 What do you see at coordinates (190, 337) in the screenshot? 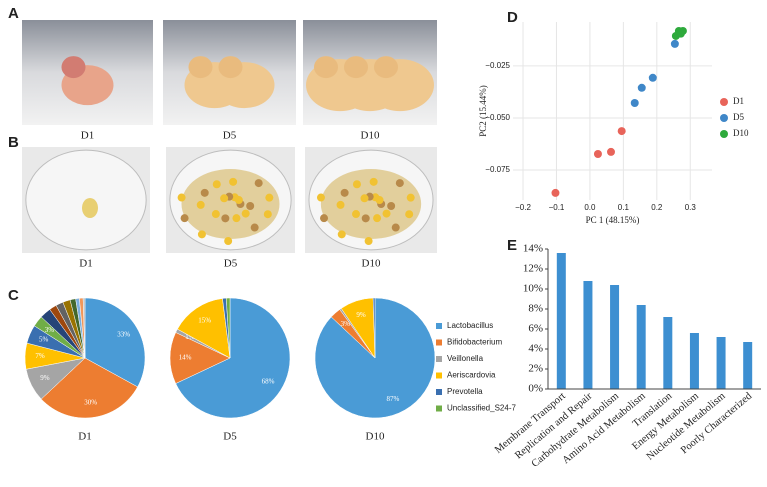
I see `slice-label: 1%` at bounding box center [190, 337].